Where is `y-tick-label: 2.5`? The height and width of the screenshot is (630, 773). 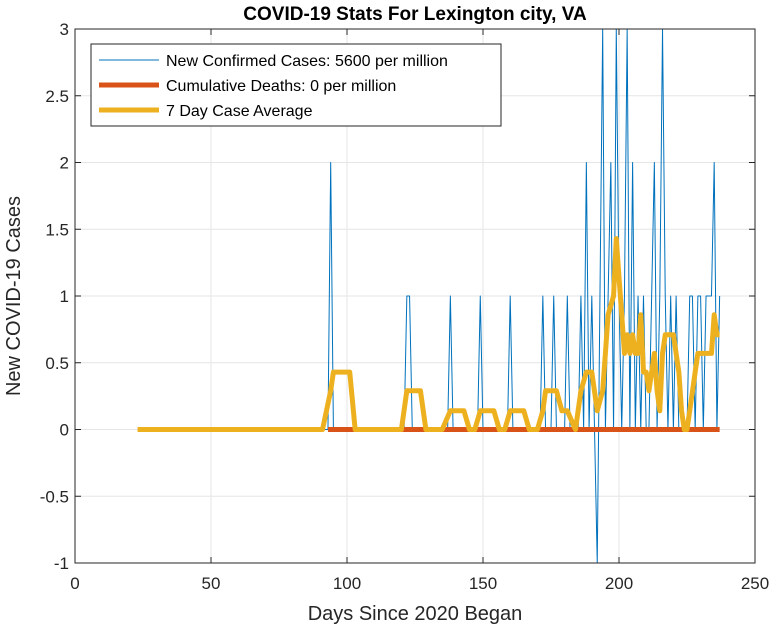
y-tick-label: 2.5 is located at coordinates (57, 96).